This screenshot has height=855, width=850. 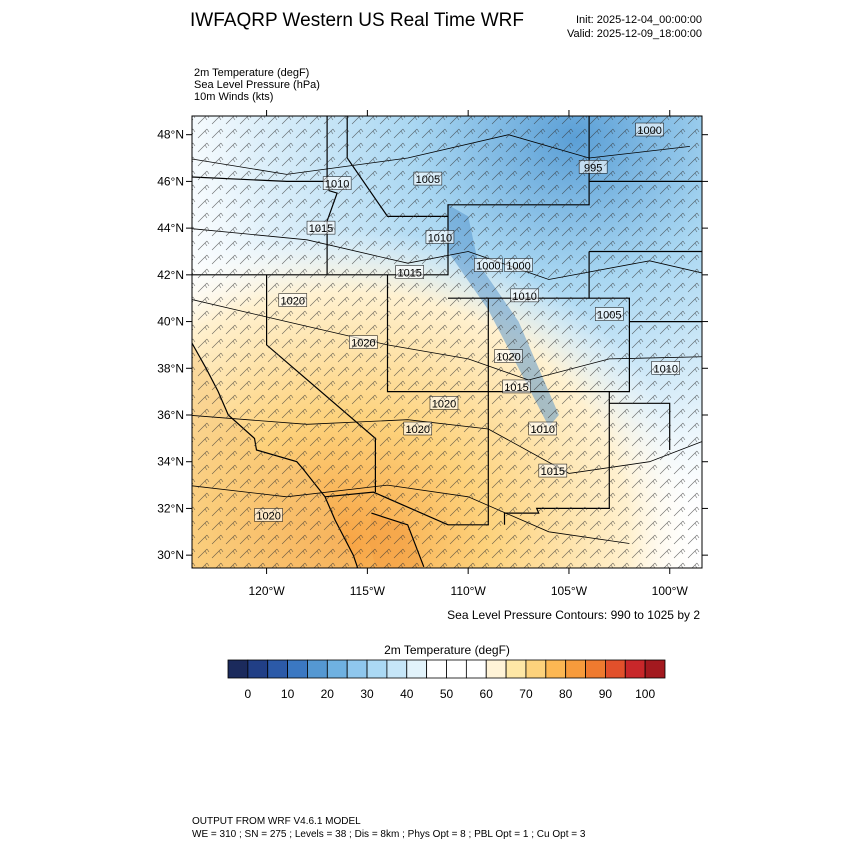 I want to click on colorbar-tick-label: 30, so click(x=367, y=694).